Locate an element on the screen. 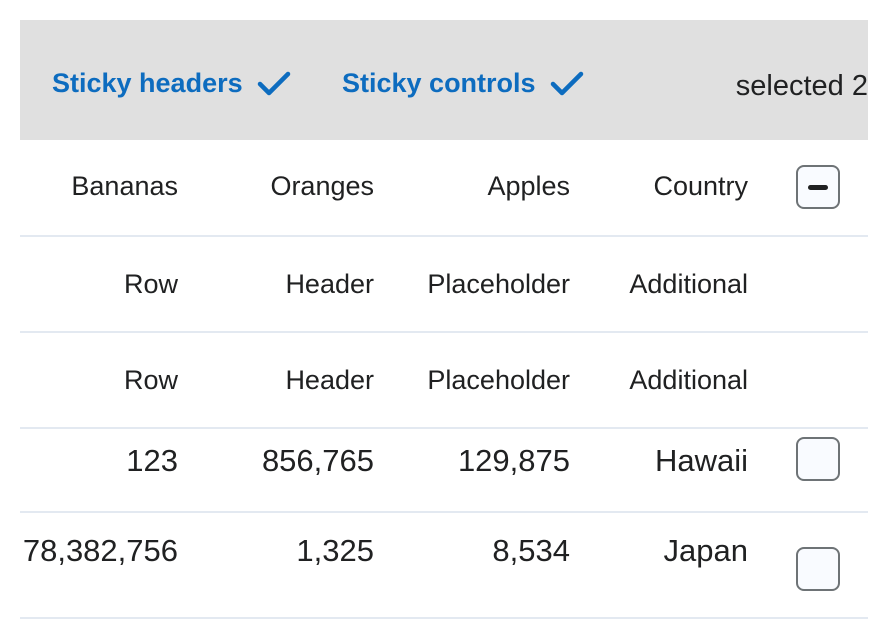 This screenshot has width=888, height=640. cell-bananas: 78,382,756 is located at coordinates (100, 550).